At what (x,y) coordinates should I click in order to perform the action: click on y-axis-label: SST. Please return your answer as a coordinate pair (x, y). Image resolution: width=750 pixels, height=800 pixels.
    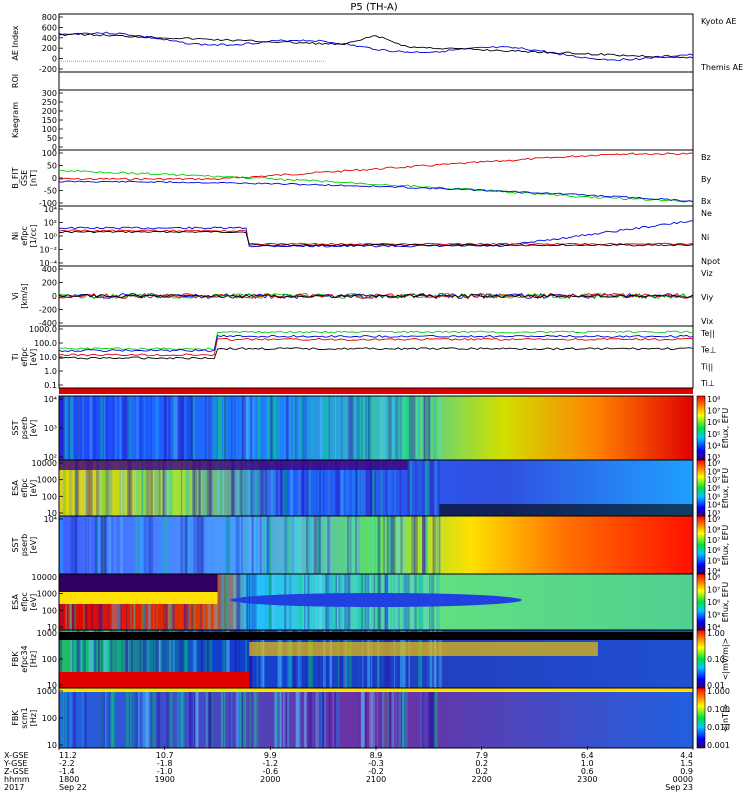
    Looking at the image, I should click on (15, 544).